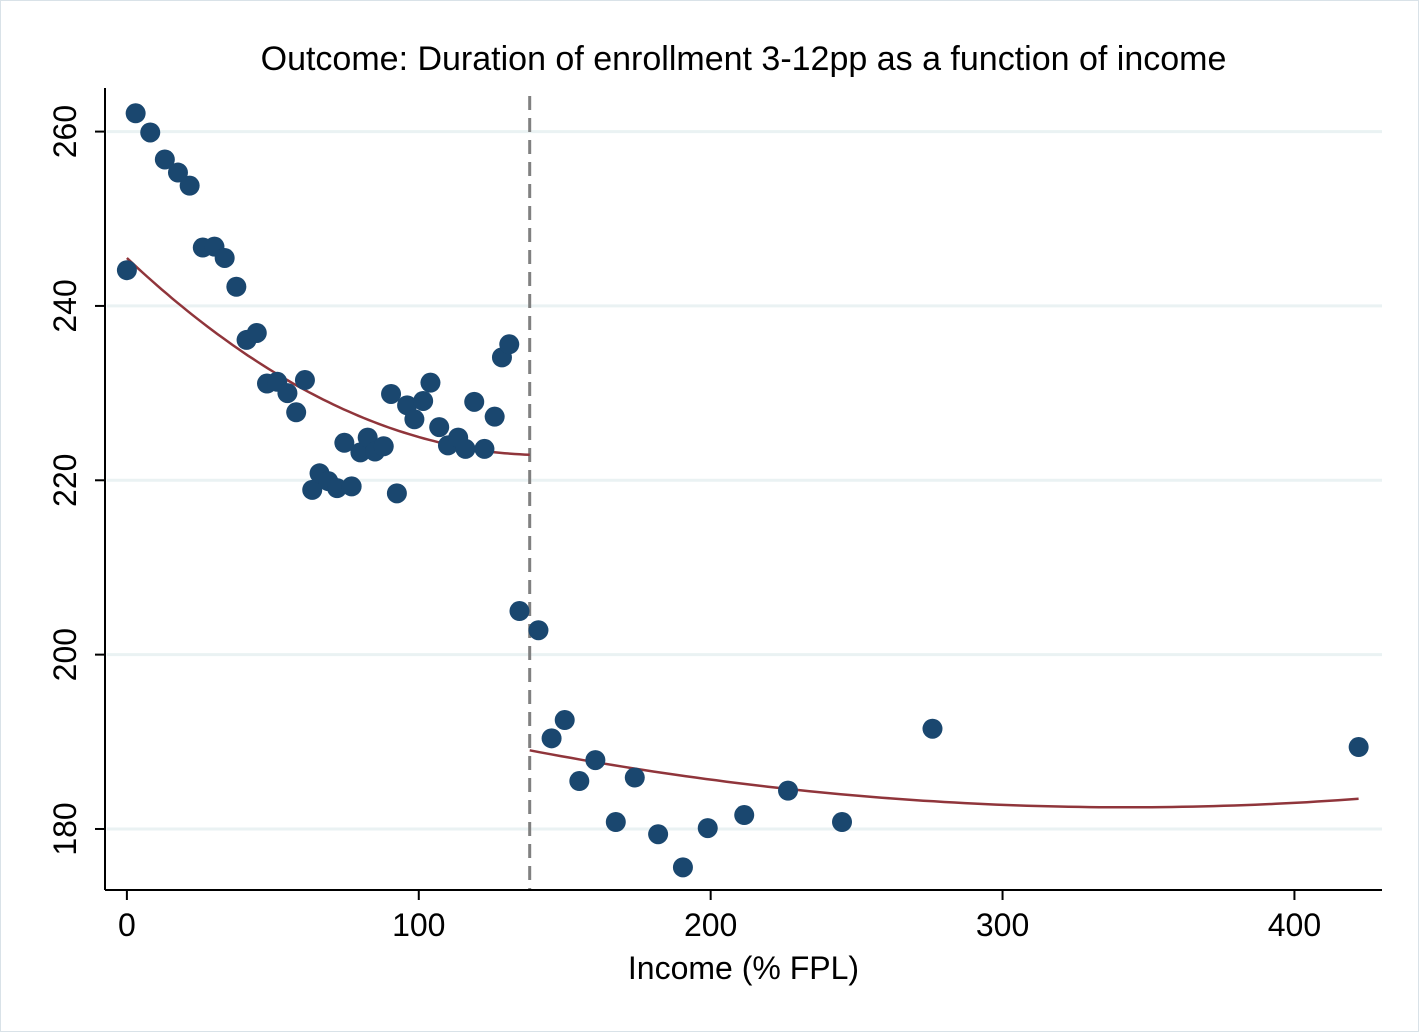 This screenshot has height=1032, width=1419. I want to click on x-axis-label: Income (% FPL), so click(743, 968).